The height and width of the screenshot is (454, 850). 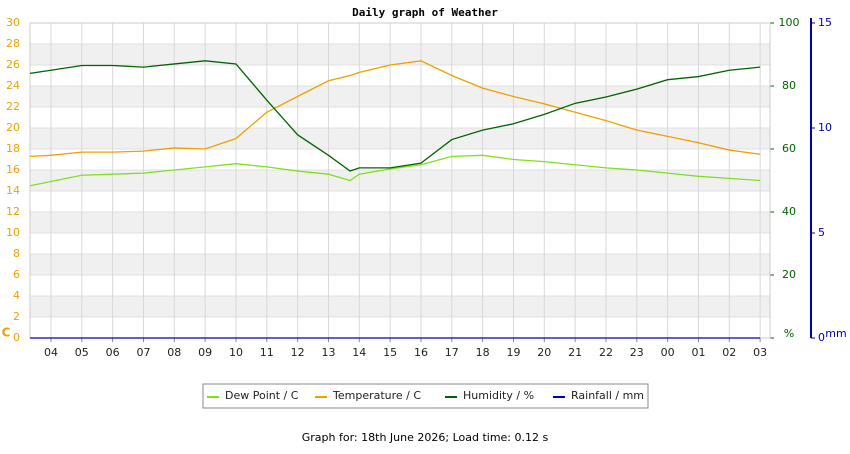 I want to click on y-tick-label: 28, so click(x=13, y=43).